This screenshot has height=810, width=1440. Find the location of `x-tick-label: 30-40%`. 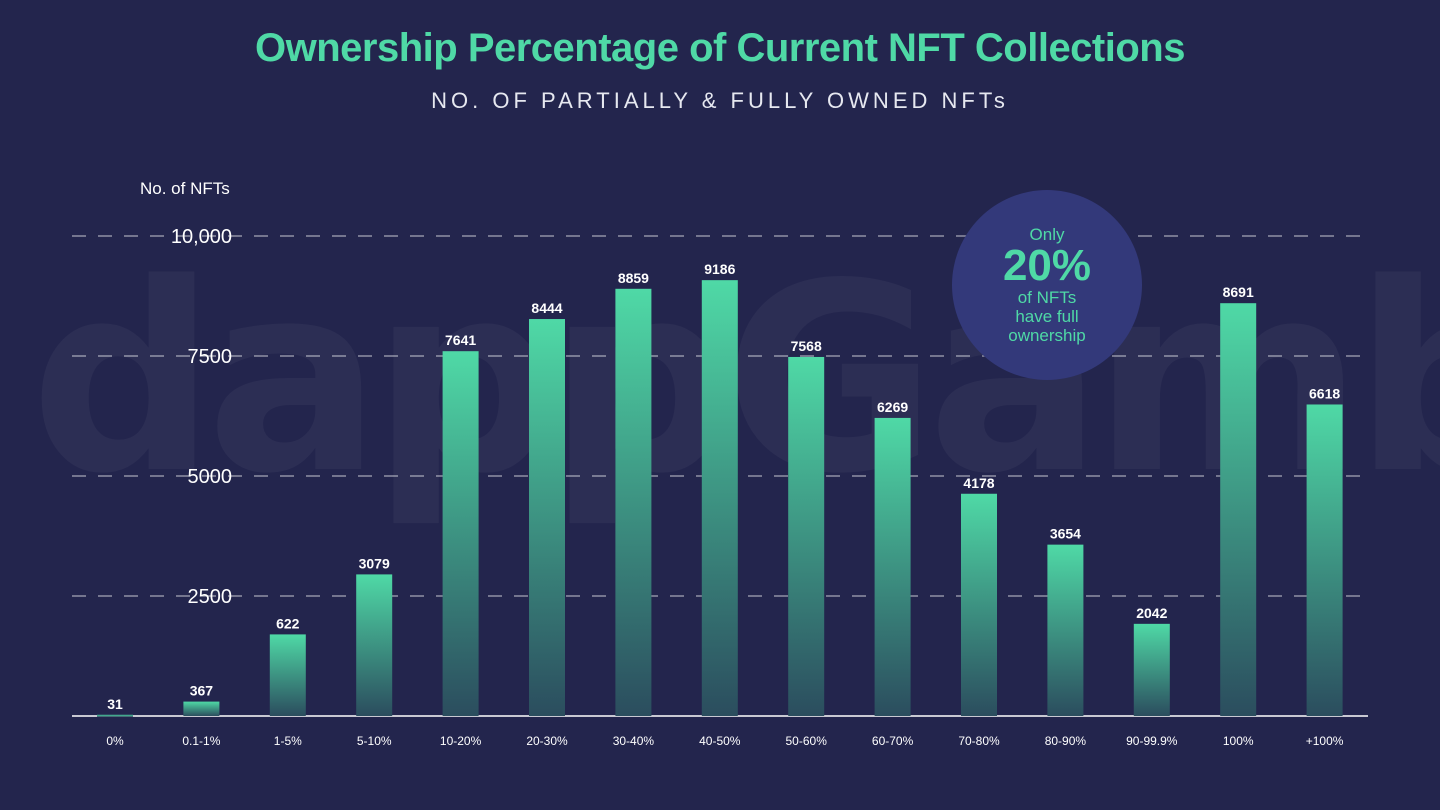

x-tick-label: 30-40% is located at coordinates (634, 741).